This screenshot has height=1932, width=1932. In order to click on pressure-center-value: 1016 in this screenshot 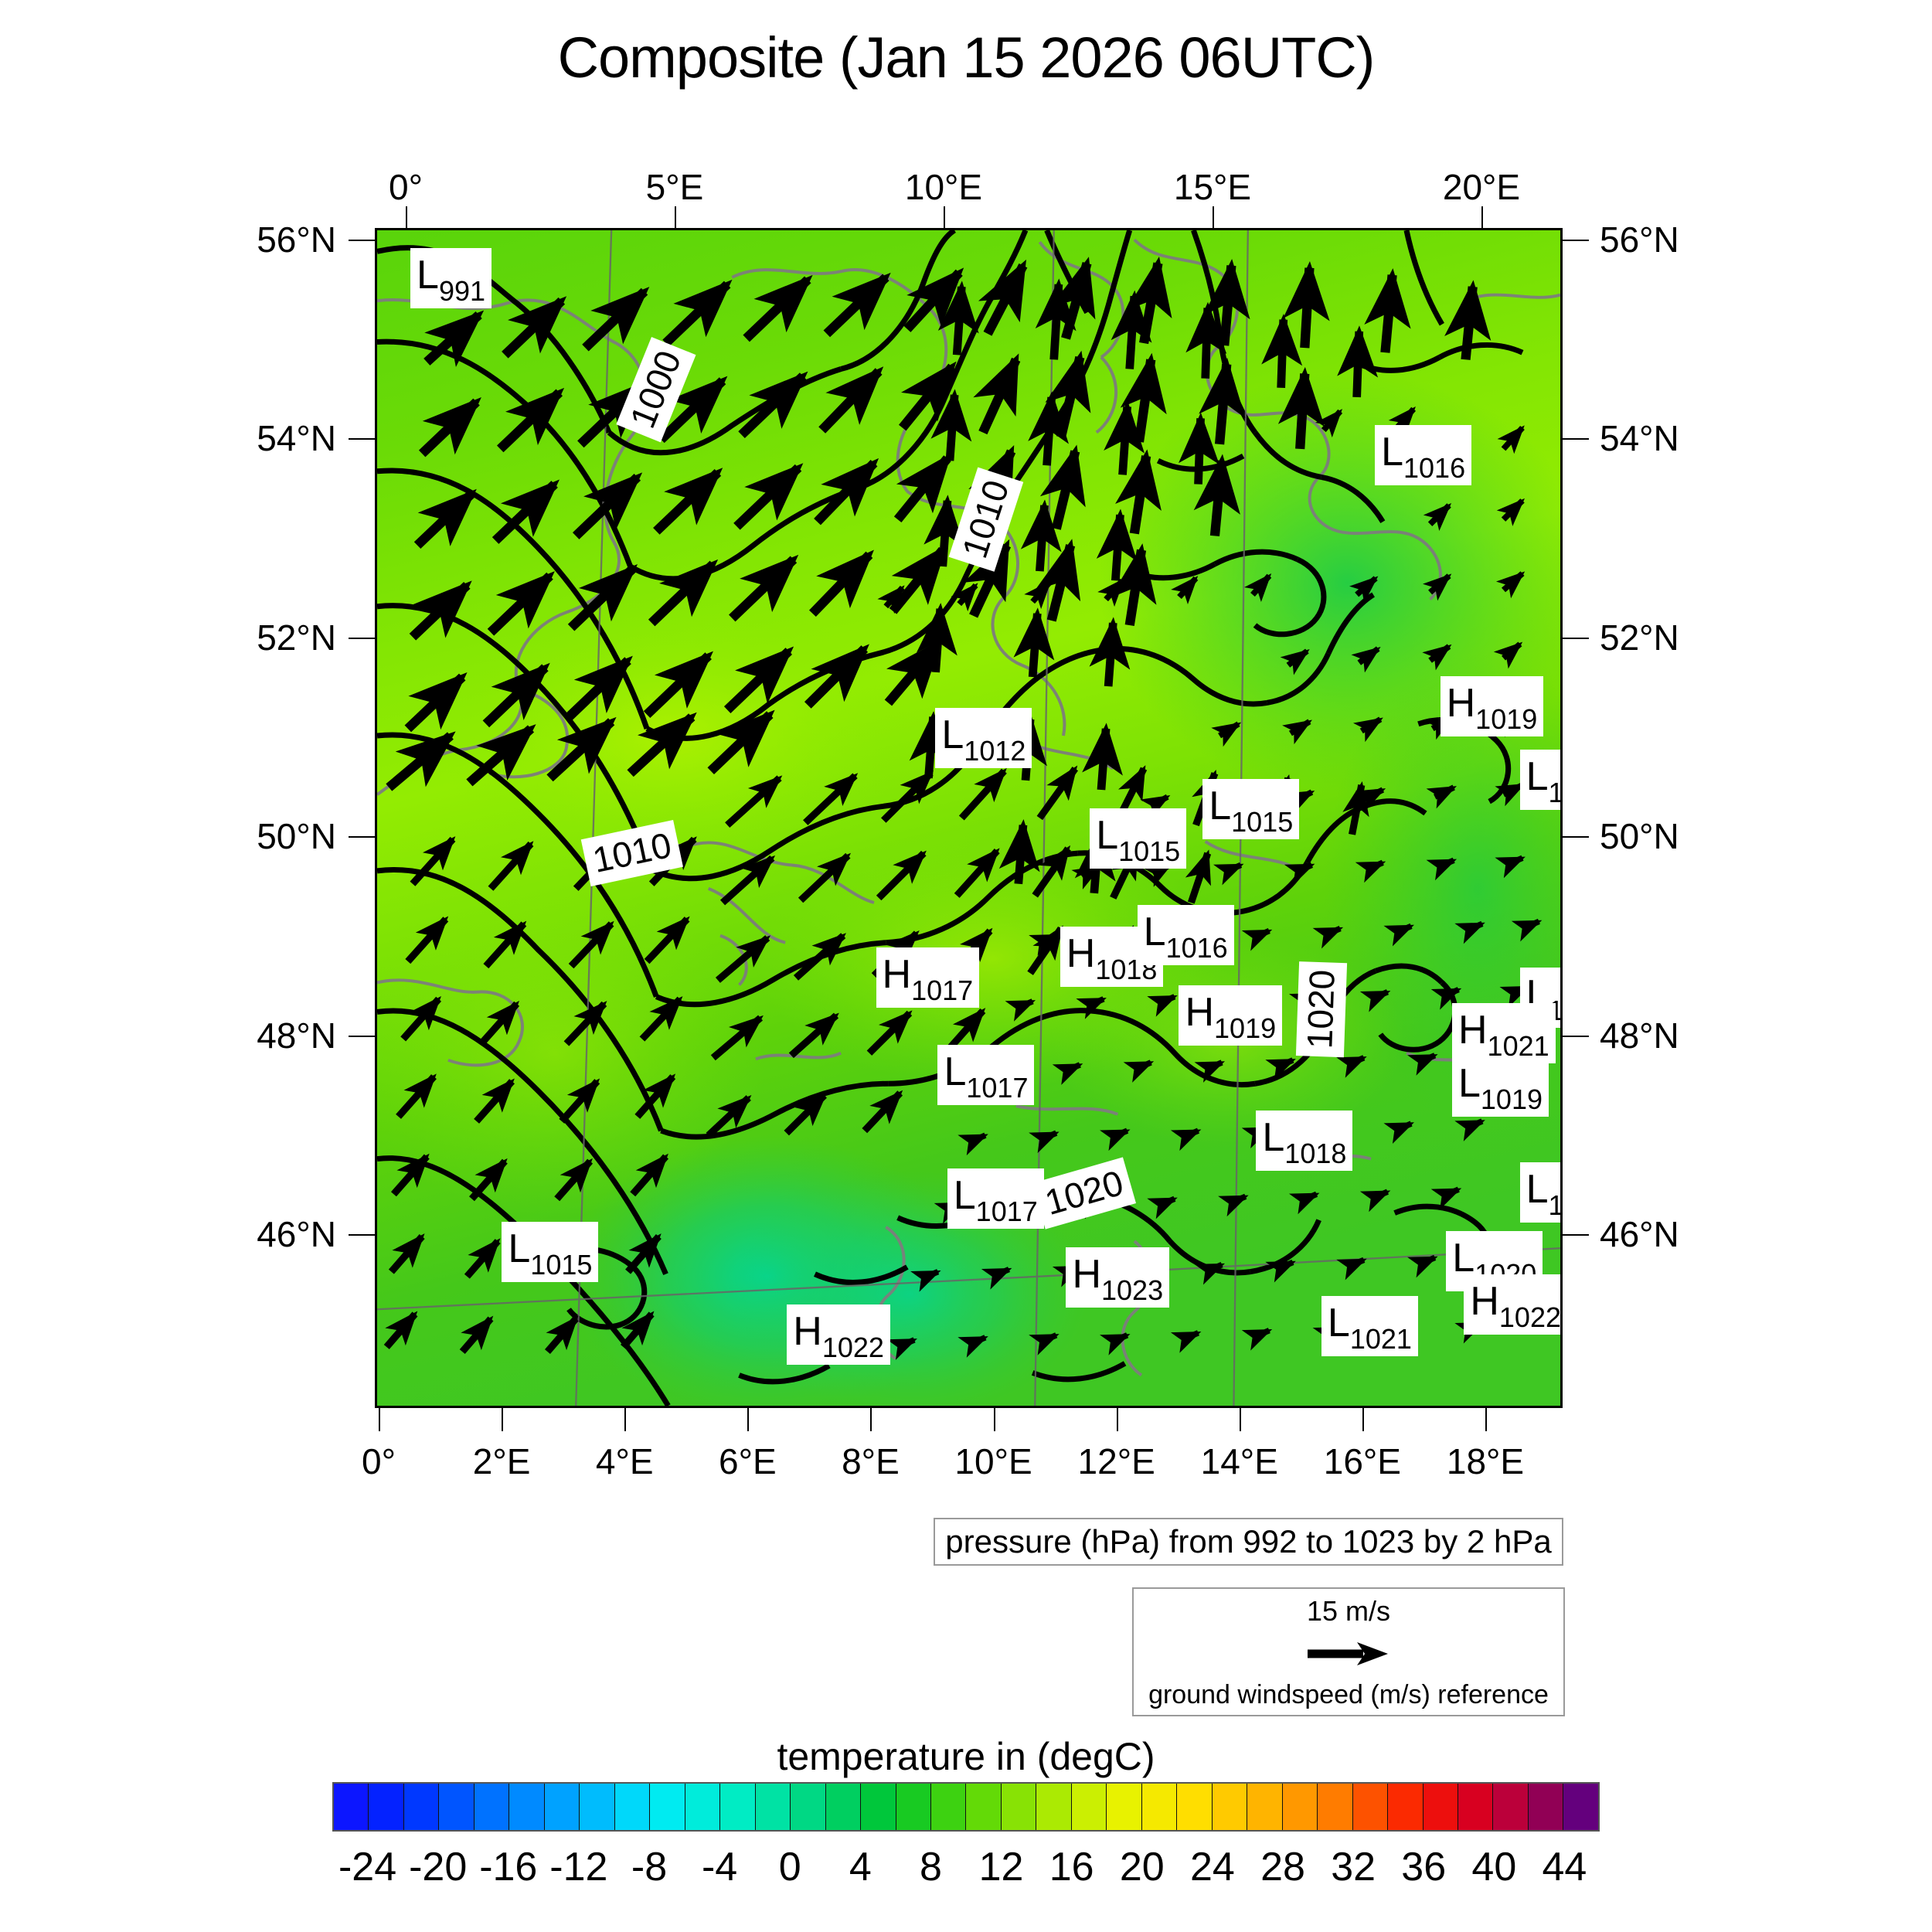, I will do `click(1434, 468)`.